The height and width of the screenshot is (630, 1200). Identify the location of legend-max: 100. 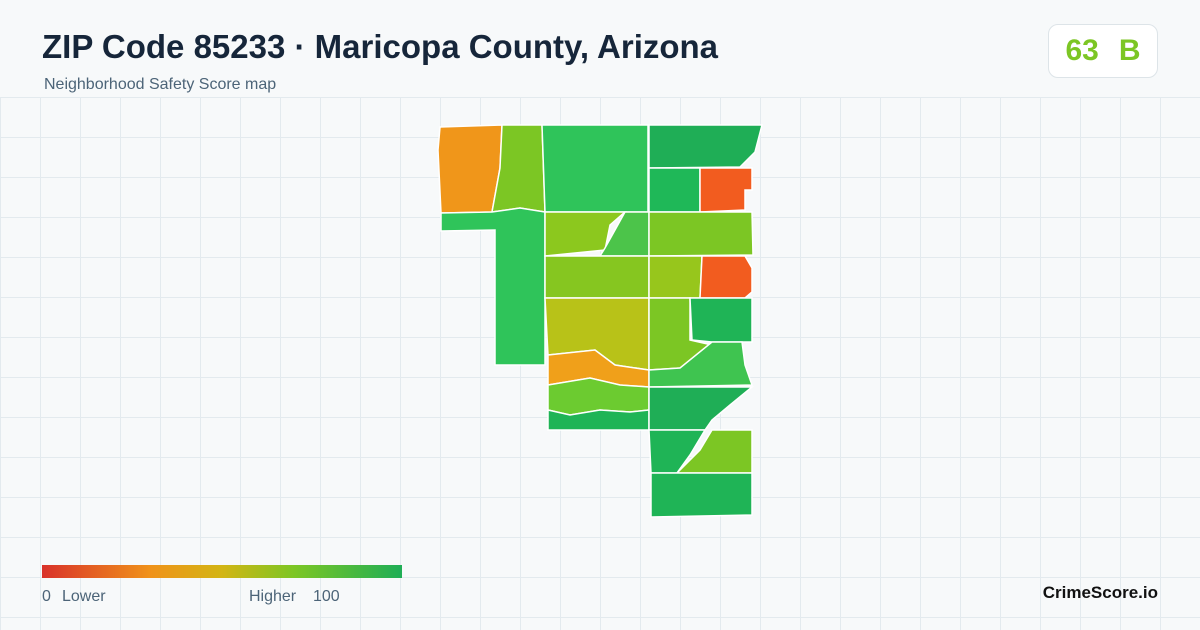
(326, 596).